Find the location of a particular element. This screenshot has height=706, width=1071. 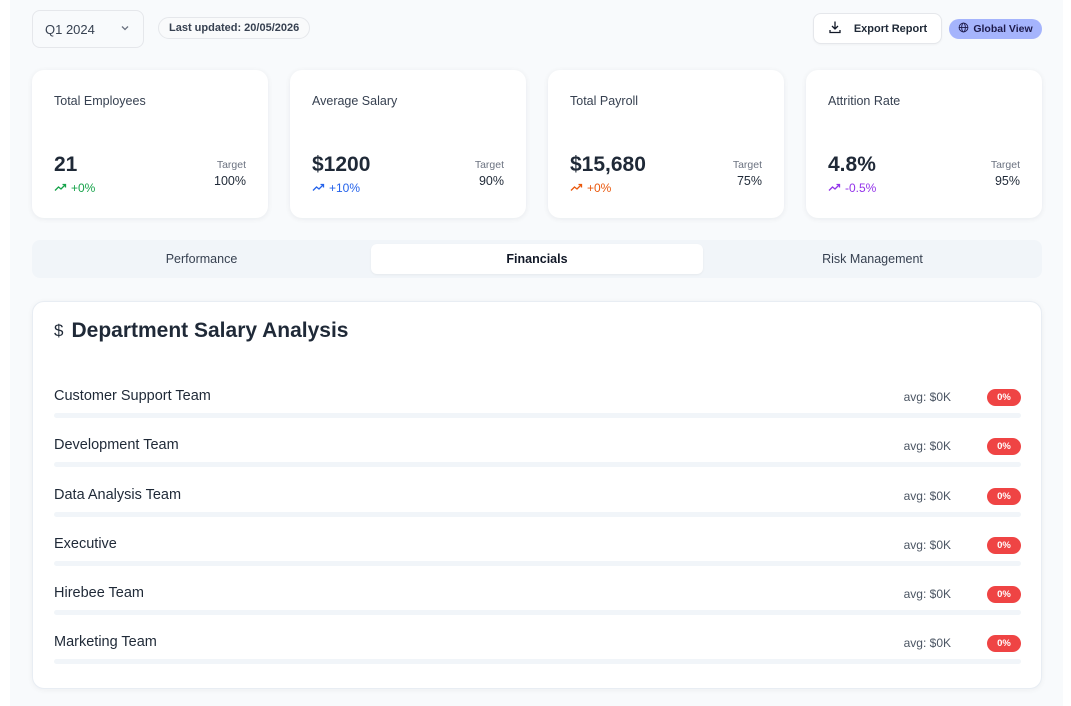

department-name: Customer Support Team is located at coordinates (132, 396).